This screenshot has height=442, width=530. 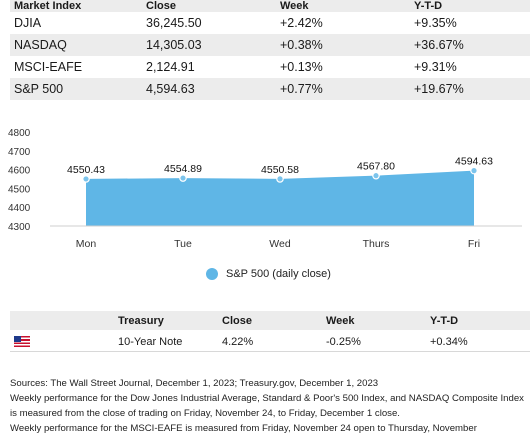 What do you see at coordinates (301, 23) in the screenshot?
I see `index-week: +2.42%` at bounding box center [301, 23].